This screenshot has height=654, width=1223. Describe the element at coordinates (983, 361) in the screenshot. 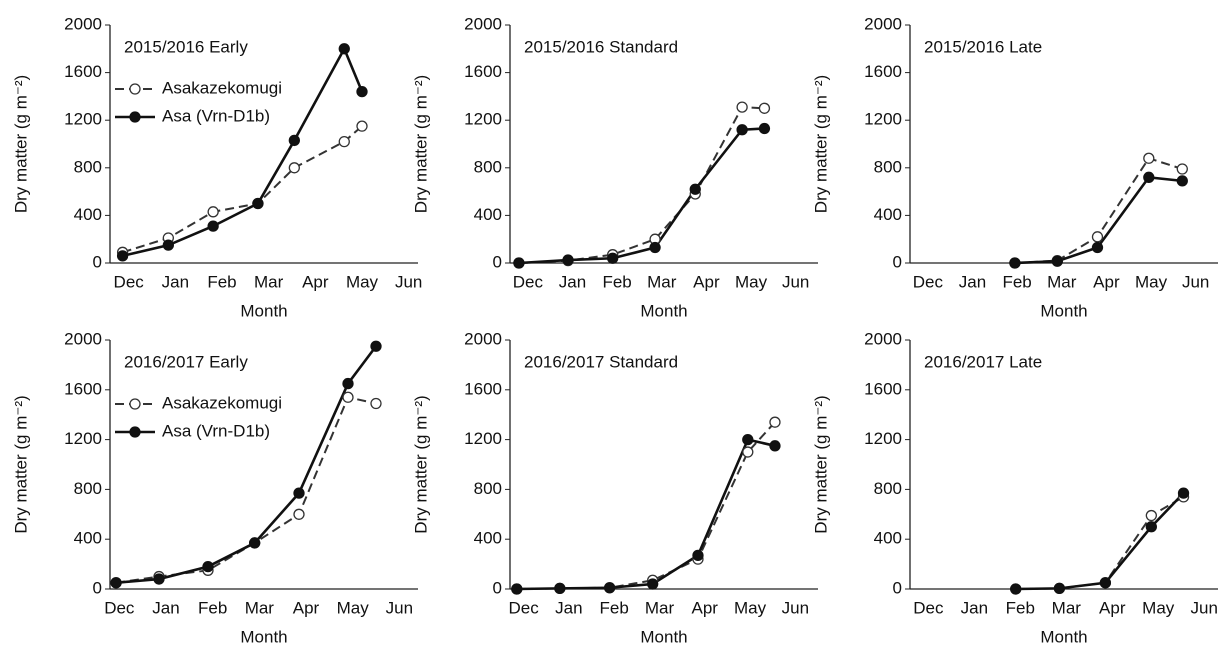

I see `panel-title: 2016/2017 Late` at that location.